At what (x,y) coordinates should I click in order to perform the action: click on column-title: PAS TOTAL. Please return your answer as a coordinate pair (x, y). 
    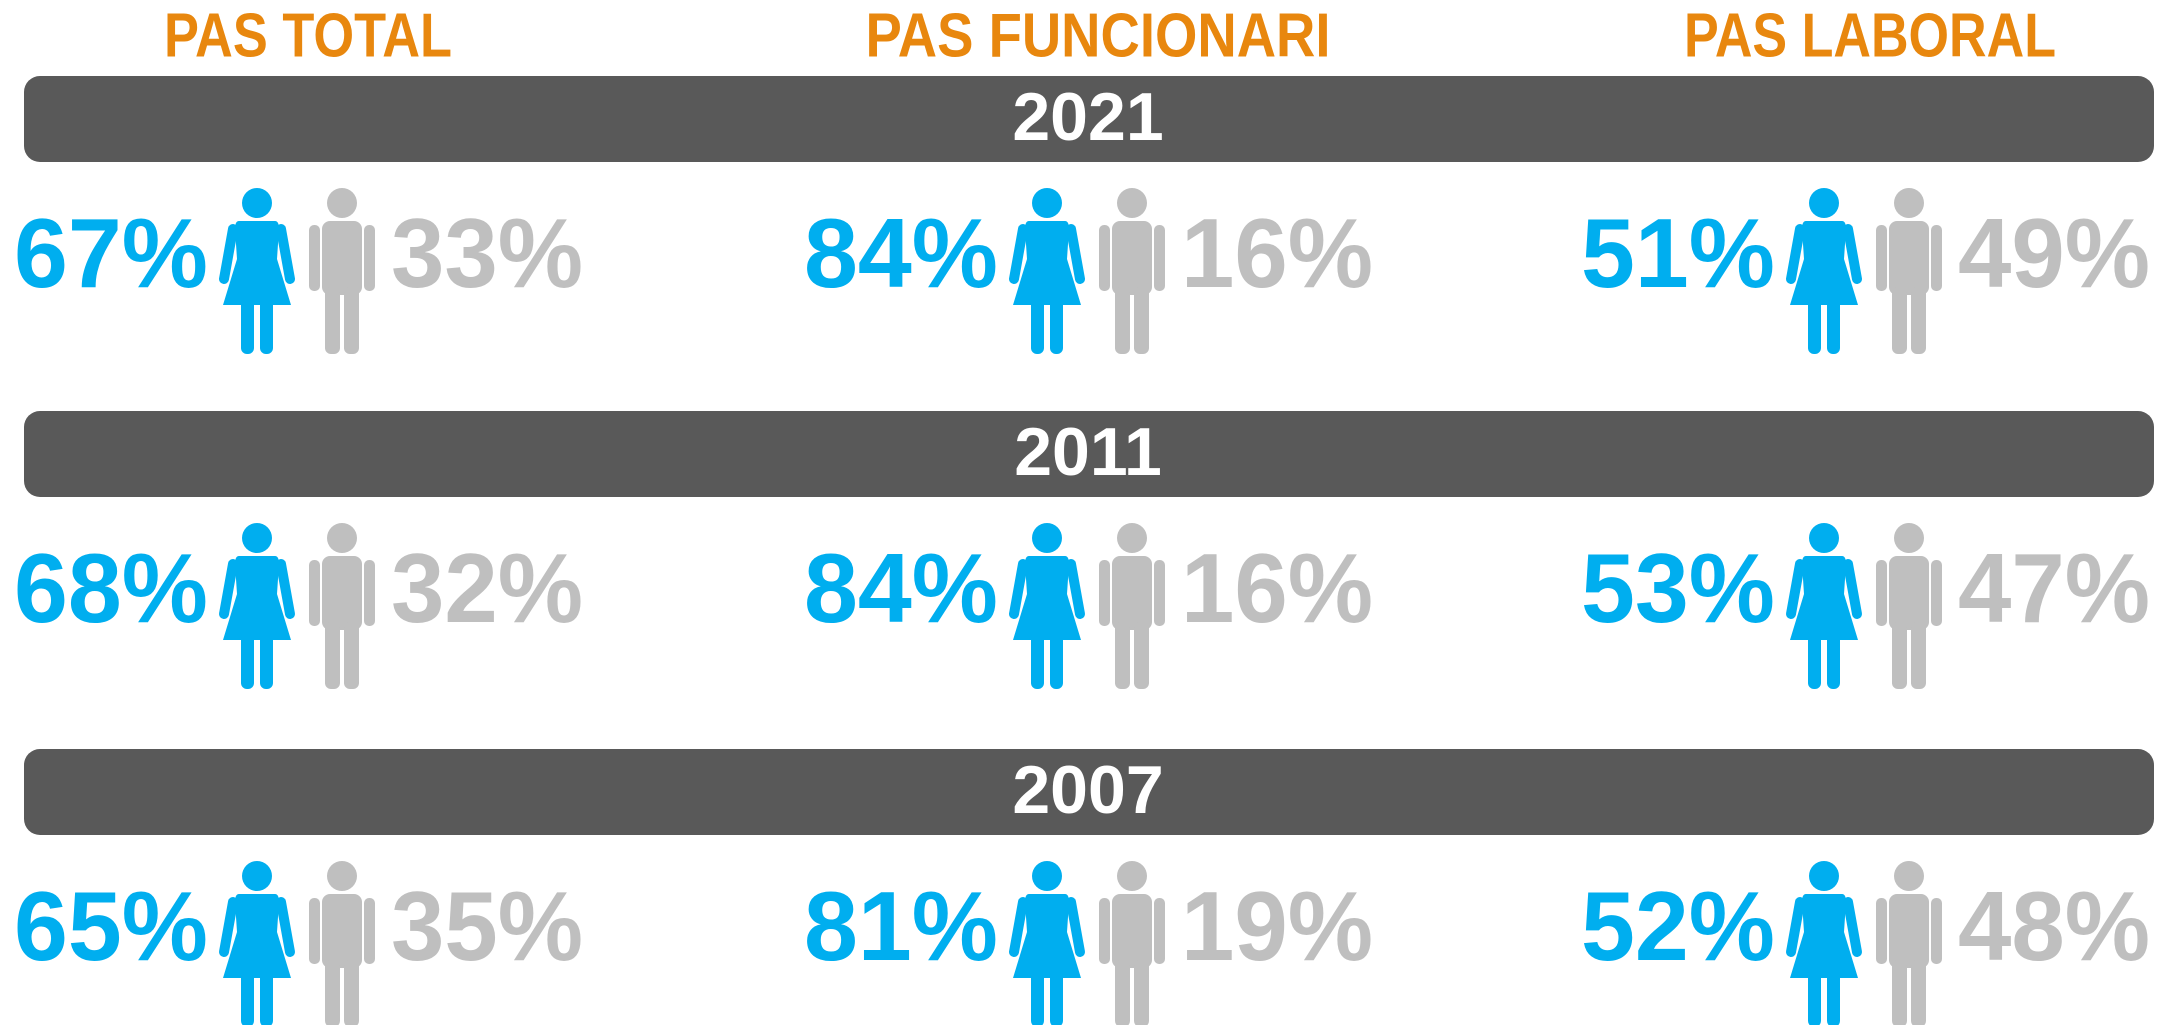
    Looking at the image, I should click on (308, 35).